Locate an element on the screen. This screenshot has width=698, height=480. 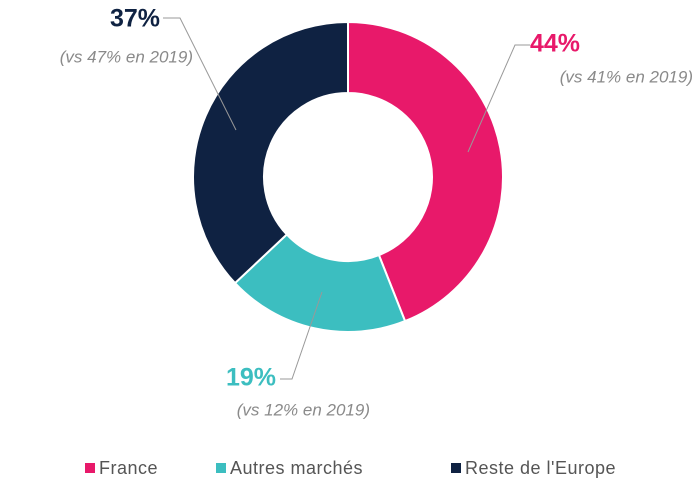
legend-label: Reste de l'Europe is located at coordinates (540, 468).